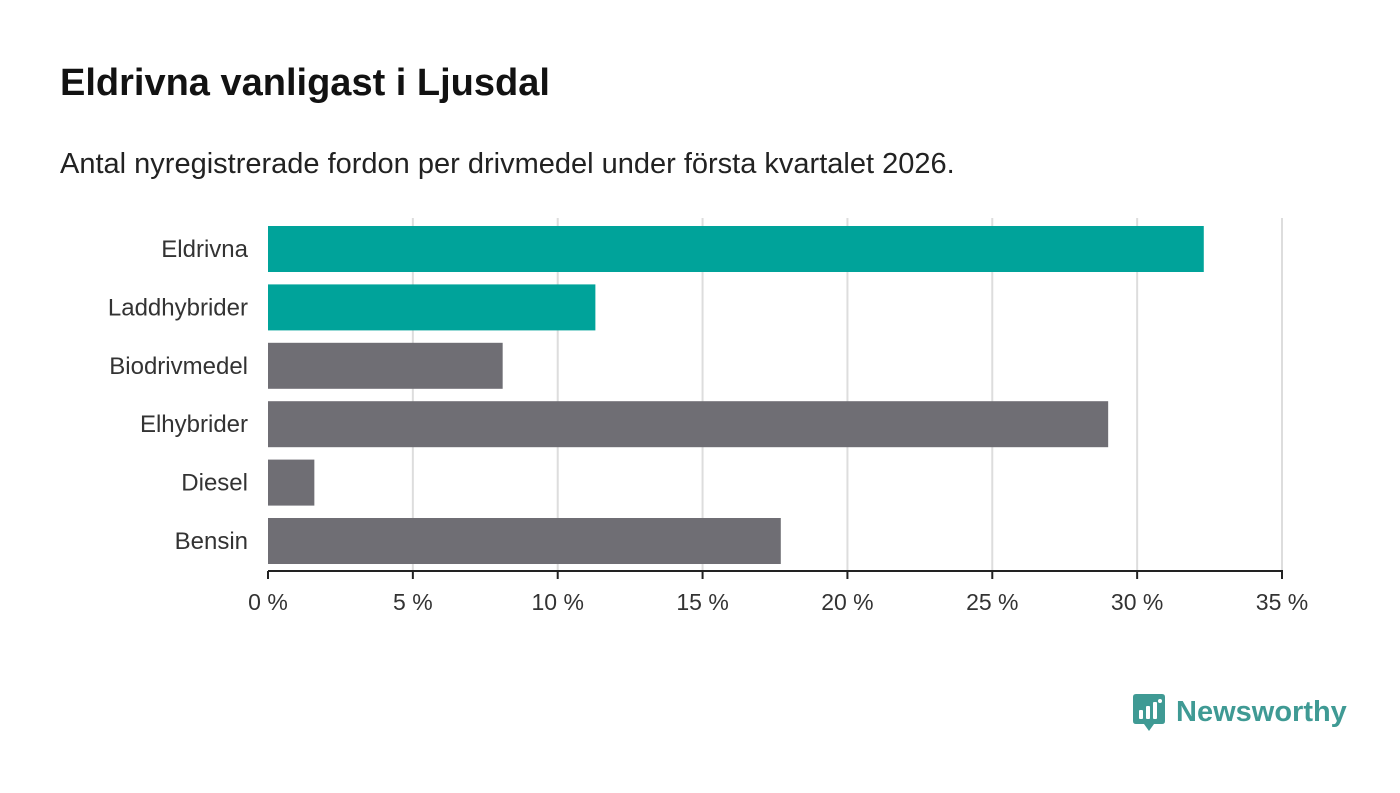 This screenshot has height=793, width=1400. Describe the element at coordinates (178, 366) in the screenshot. I see `category-label: Biodrivmedel` at that location.